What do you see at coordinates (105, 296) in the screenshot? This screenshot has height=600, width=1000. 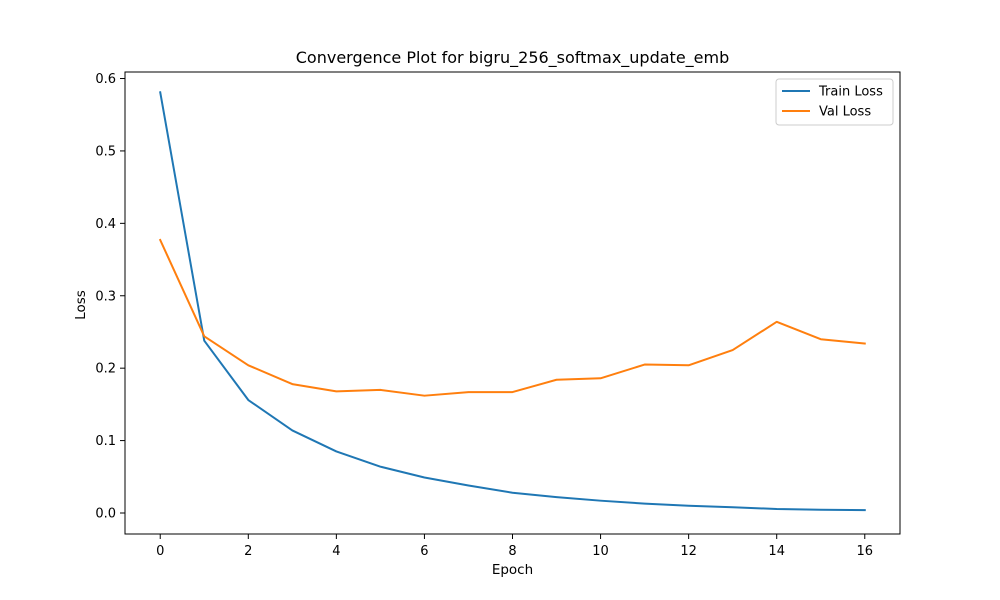 I see `y-tick-label: 0.3` at bounding box center [105, 296].